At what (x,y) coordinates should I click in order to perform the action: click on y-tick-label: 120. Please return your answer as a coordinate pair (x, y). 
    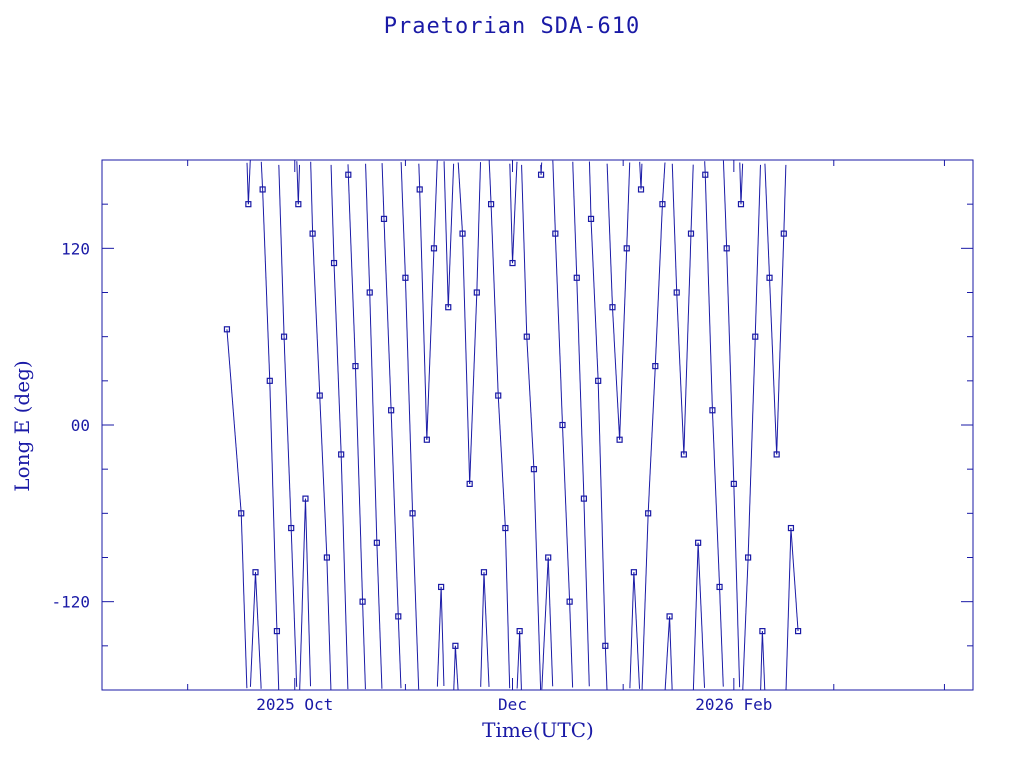
    Looking at the image, I should click on (75, 248).